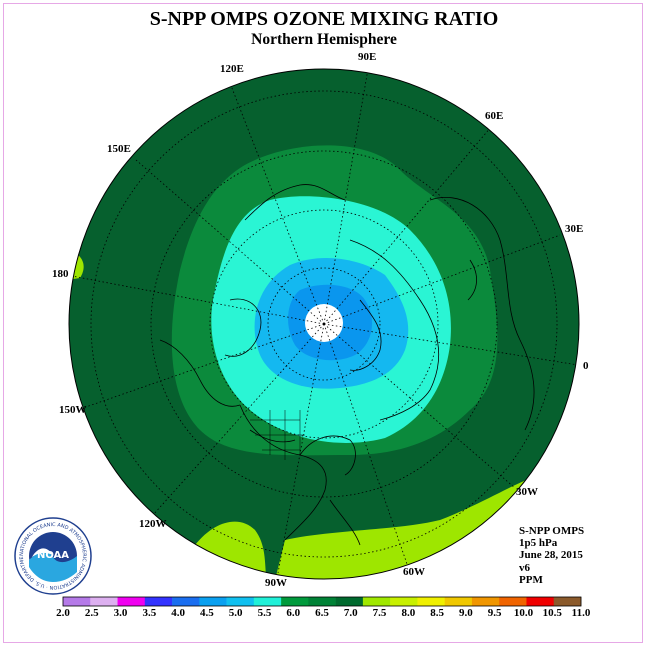 The height and width of the screenshot is (648, 648). What do you see at coordinates (149, 613) in the screenshot?
I see `colorbar-tick-label: 3.5` at bounding box center [149, 613].